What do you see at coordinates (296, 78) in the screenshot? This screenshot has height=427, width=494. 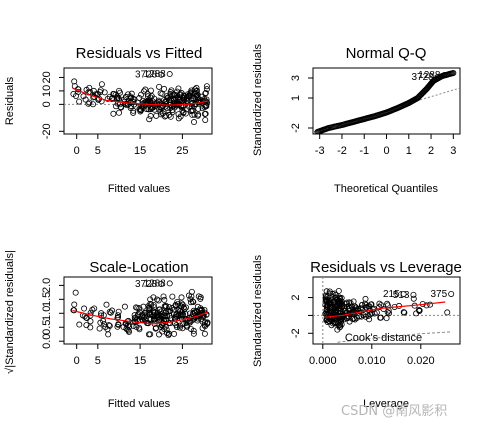 I see `y-tick-label: 3` at bounding box center [296, 78].